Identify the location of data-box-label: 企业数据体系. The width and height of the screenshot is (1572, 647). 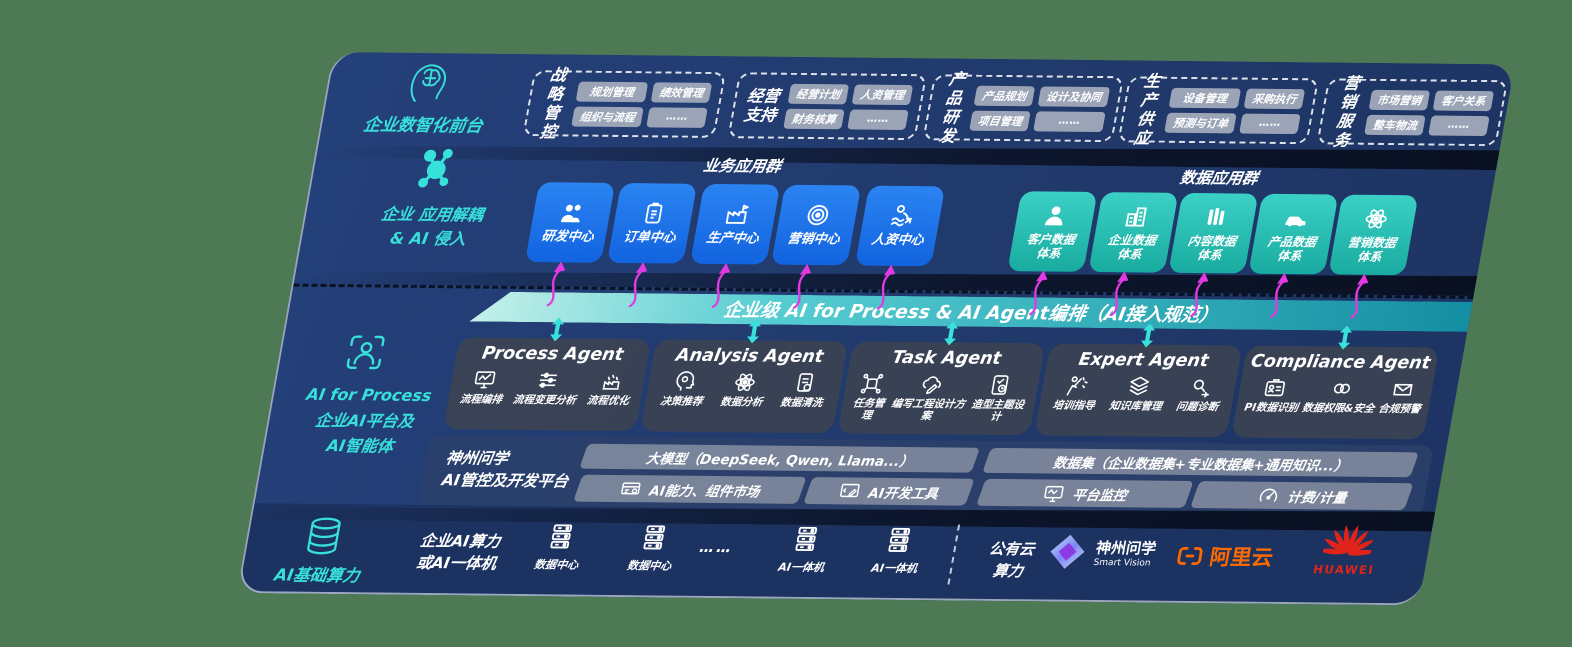
(1132, 246).